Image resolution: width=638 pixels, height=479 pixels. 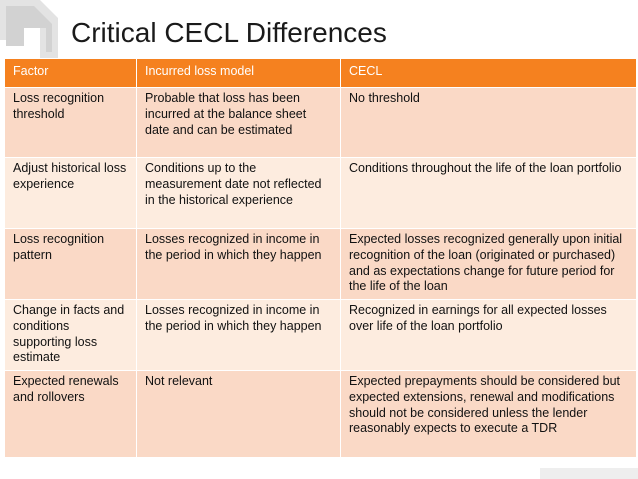 What do you see at coordinates (70, 414) in the screenshot?
I see `cell-factor: Expected renewals and rollovers` at bounding box center [70, 414].